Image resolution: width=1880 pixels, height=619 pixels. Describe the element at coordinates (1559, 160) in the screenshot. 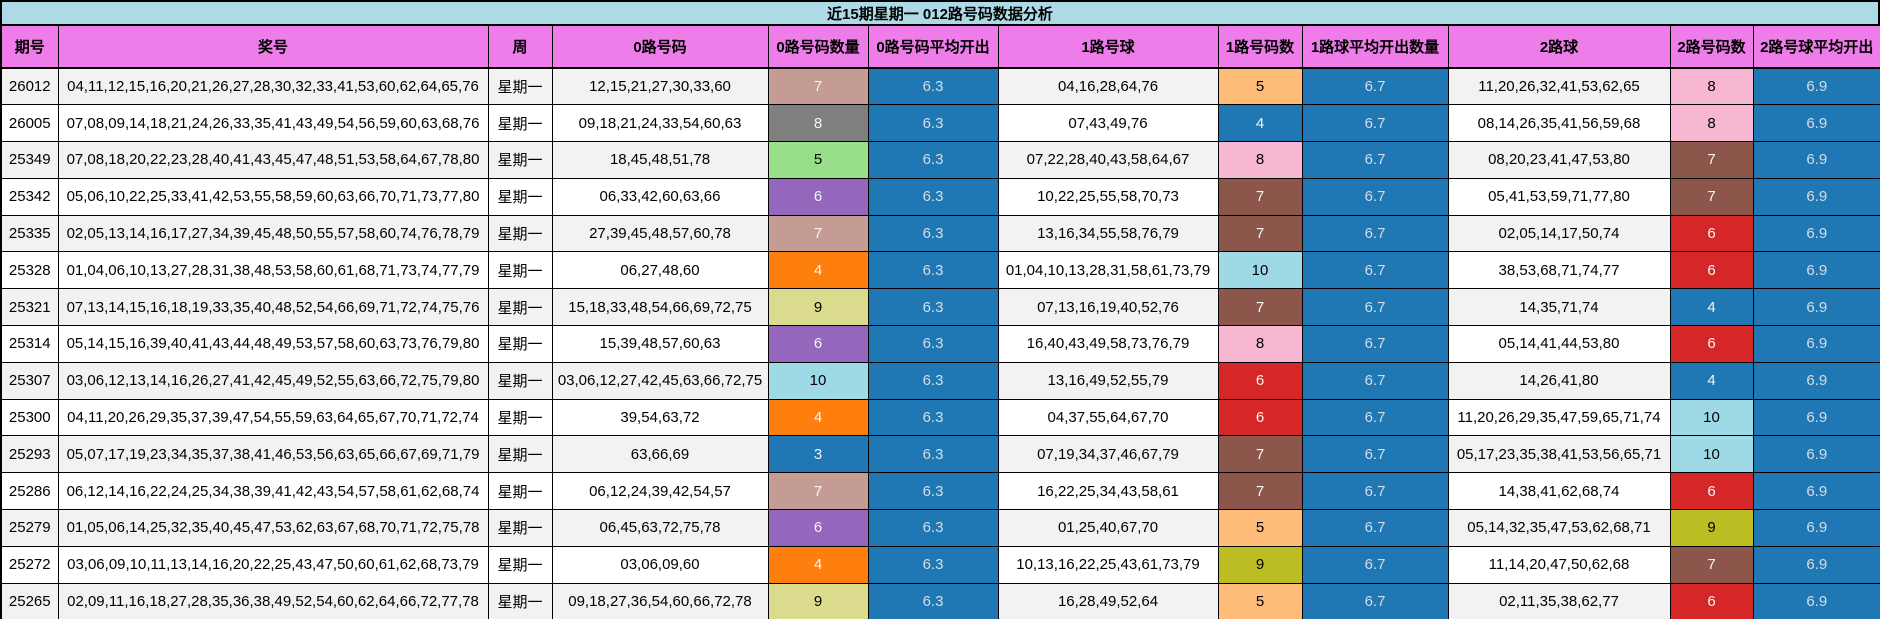

I see `cell-road2-numbers: 08,20,23,41,47,53,80` at that location.